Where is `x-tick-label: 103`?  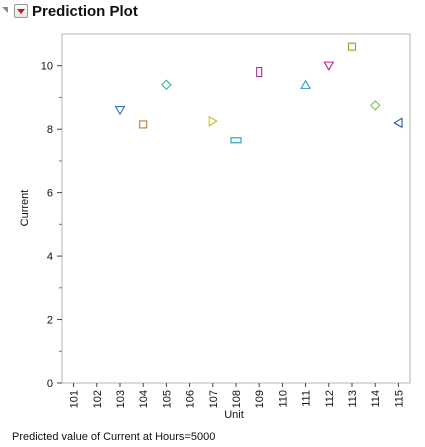 x-tick-label: 103 is located at coordinates (121, 399).